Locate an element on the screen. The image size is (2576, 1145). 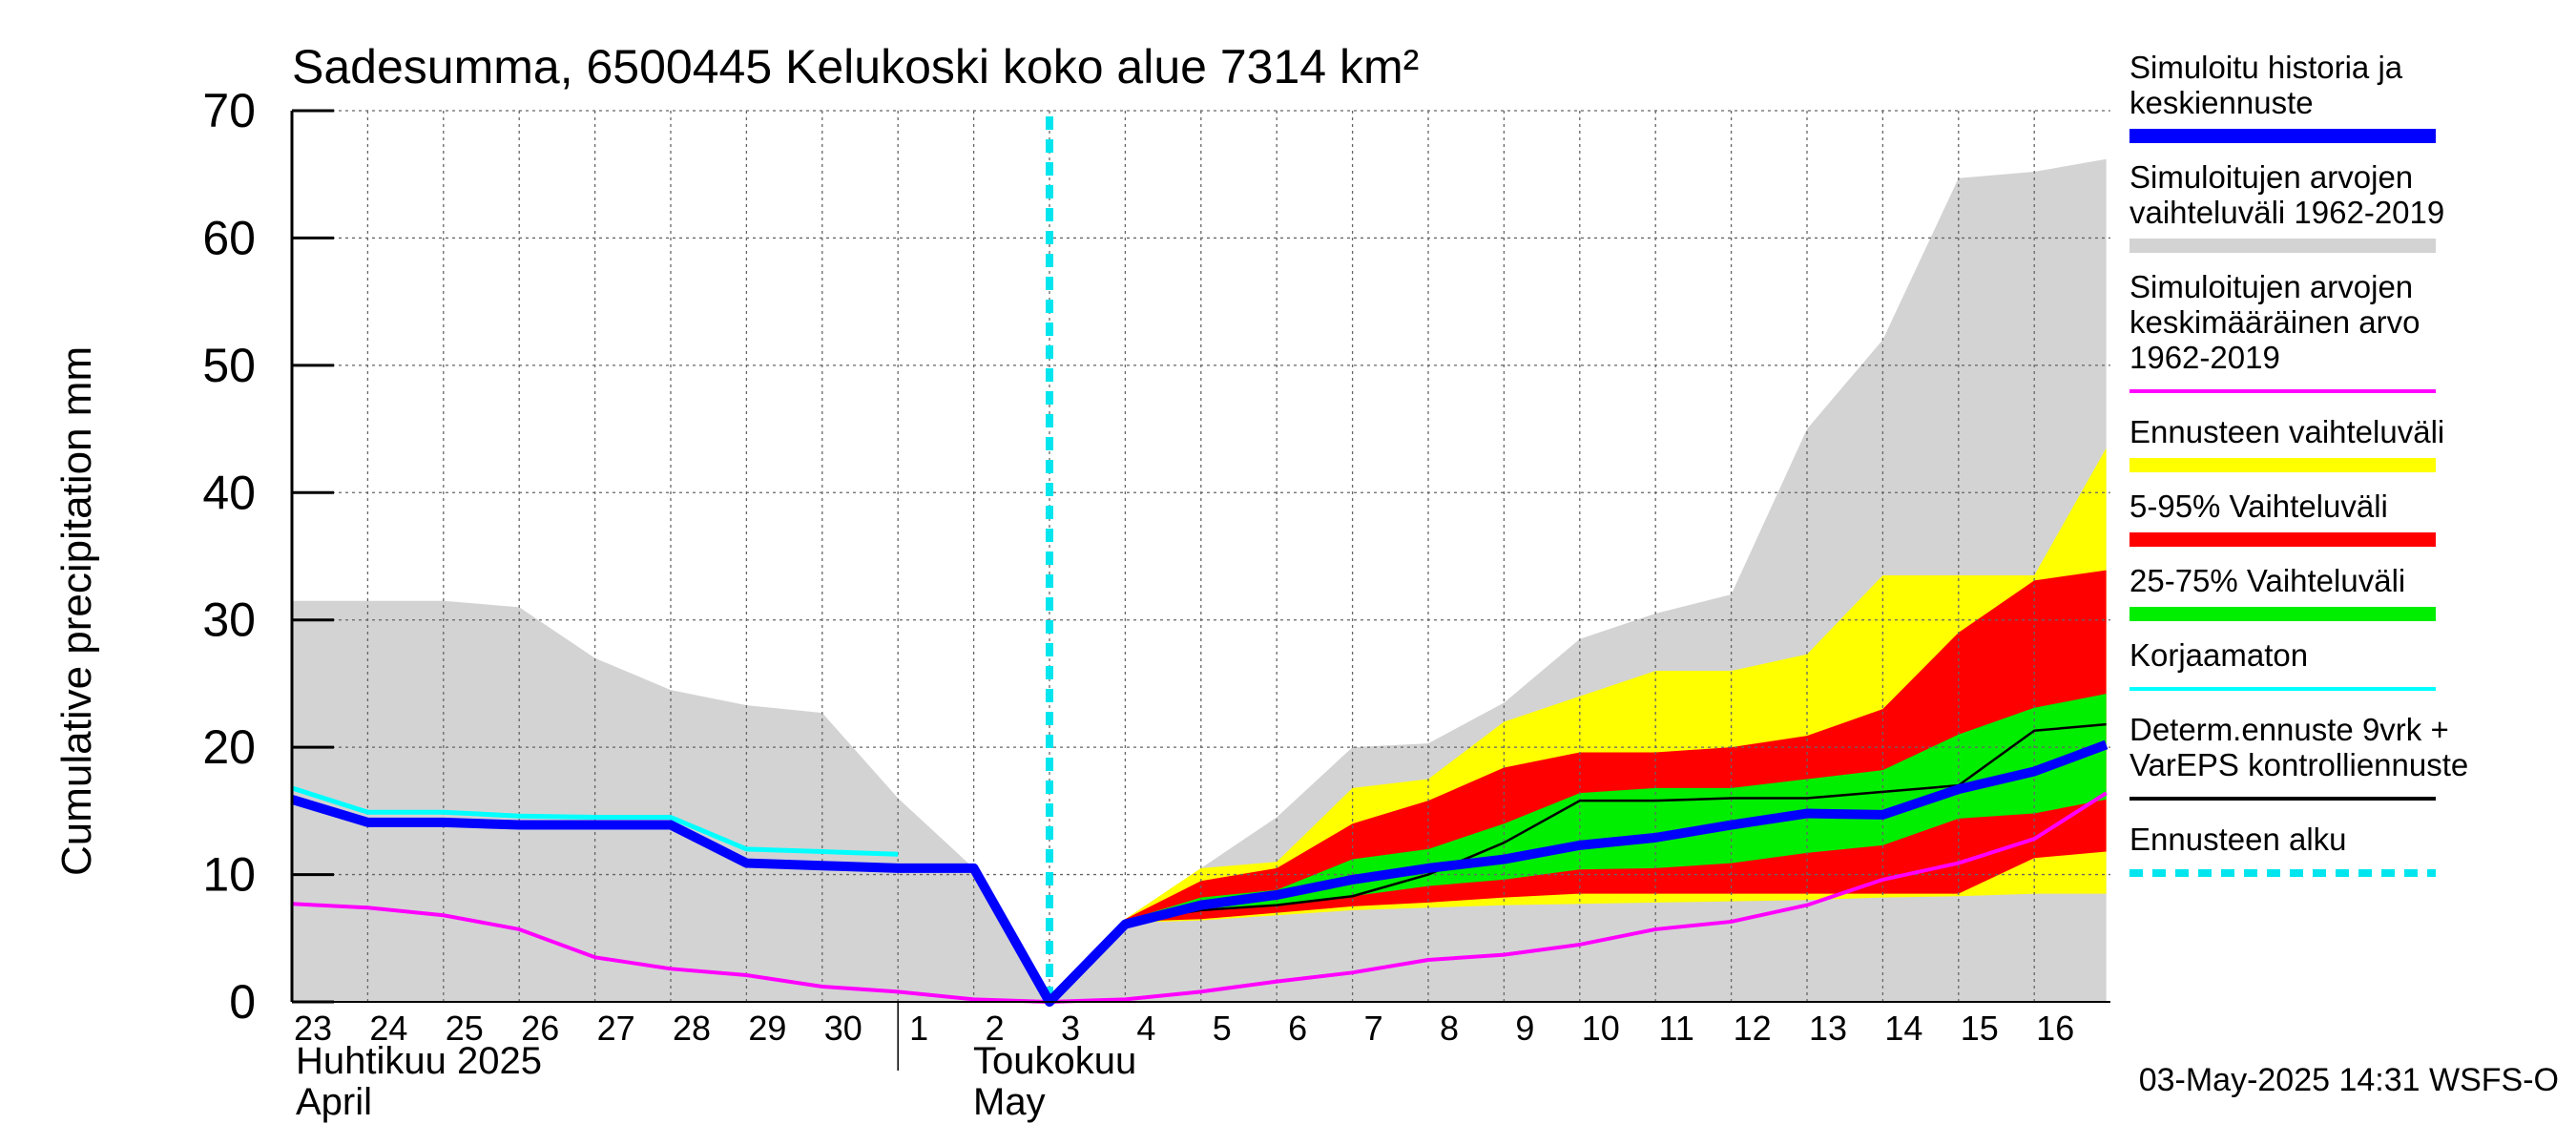
y-tick-label: 70 is located at coordinates (229, 110).